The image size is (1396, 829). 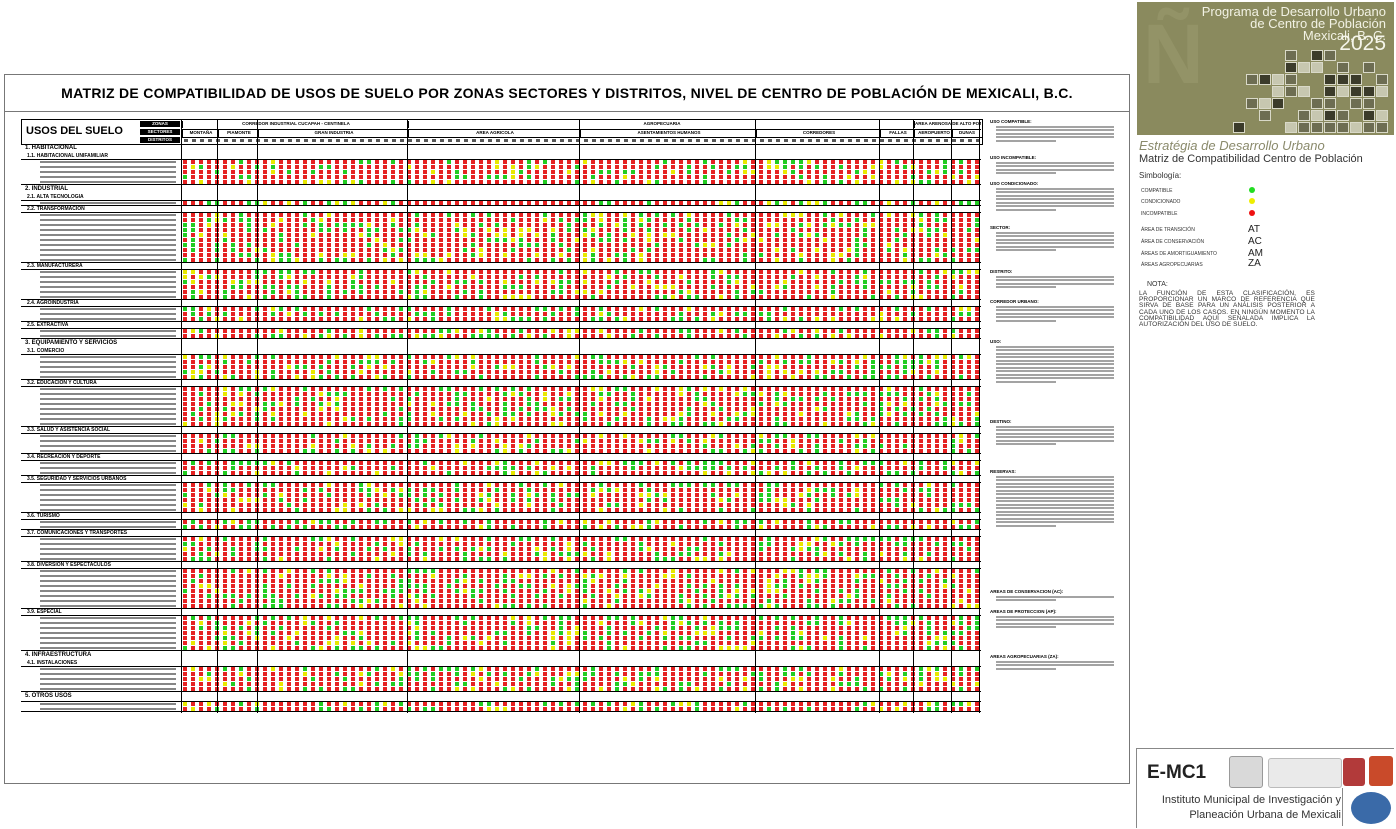 I want to click on district-code-cell, so click(x=186, y=140).